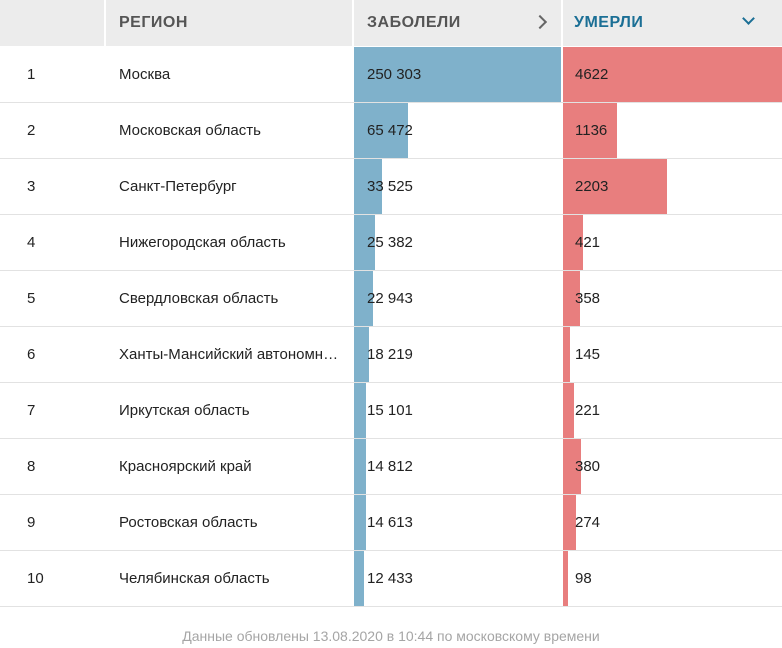  What do you see at coordinates (31, 522) in the screenshot?
I see `row-number: 9` at bounding box center [31, 522].